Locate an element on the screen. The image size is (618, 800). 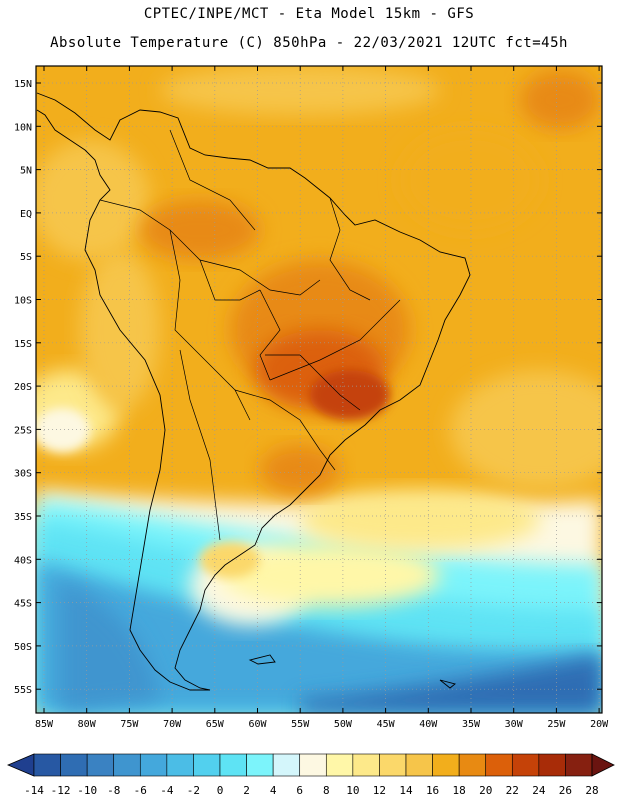
lon-label: 30W is located at coordinates (514, 724).